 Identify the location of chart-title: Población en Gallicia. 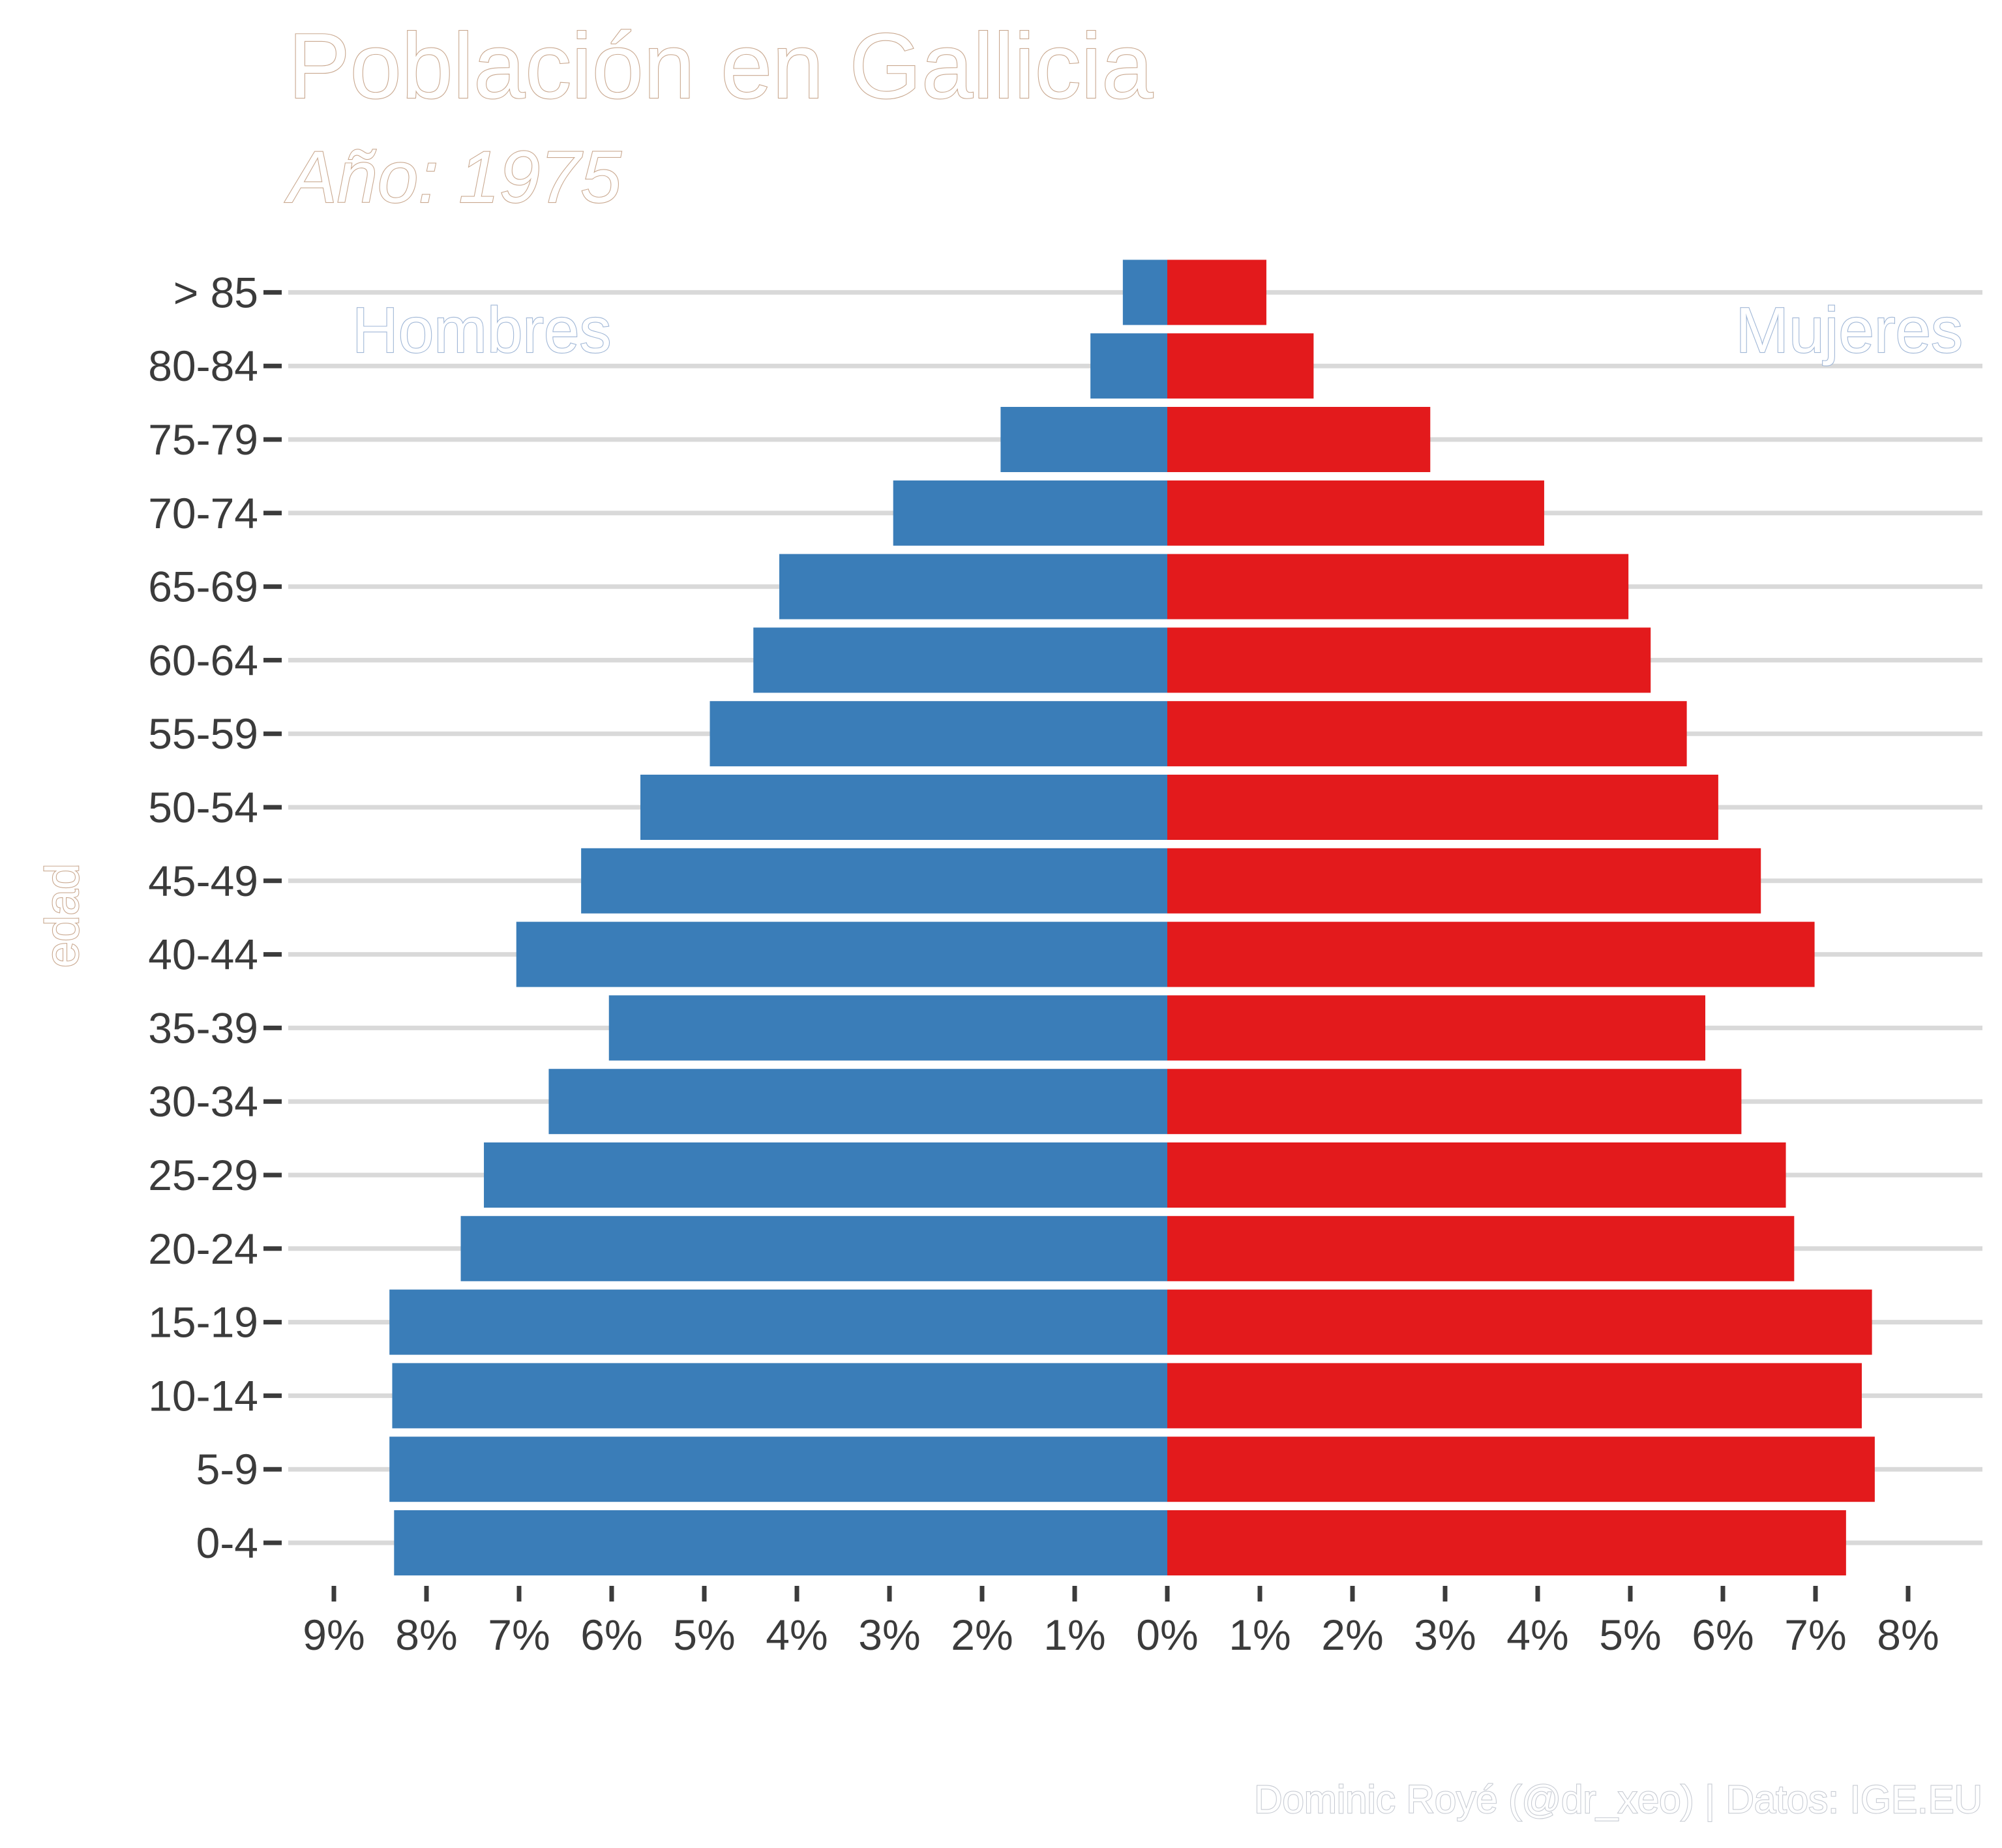
(720, 66).